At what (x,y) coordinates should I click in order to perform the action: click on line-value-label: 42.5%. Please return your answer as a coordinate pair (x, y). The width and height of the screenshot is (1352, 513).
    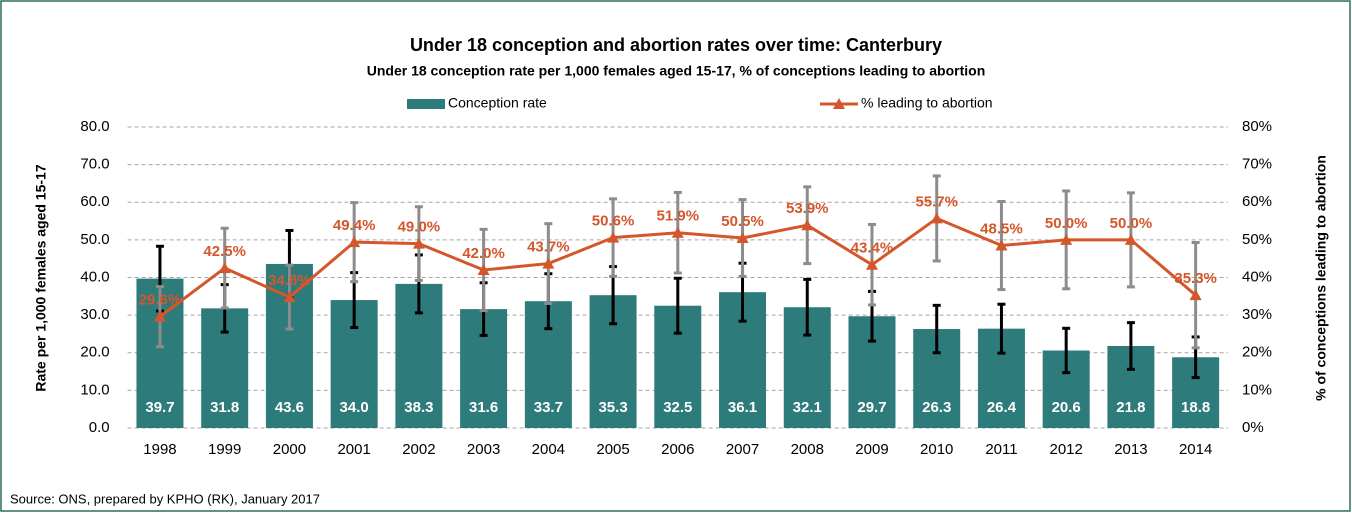
    Looking at the image, I should click on (224, 251).